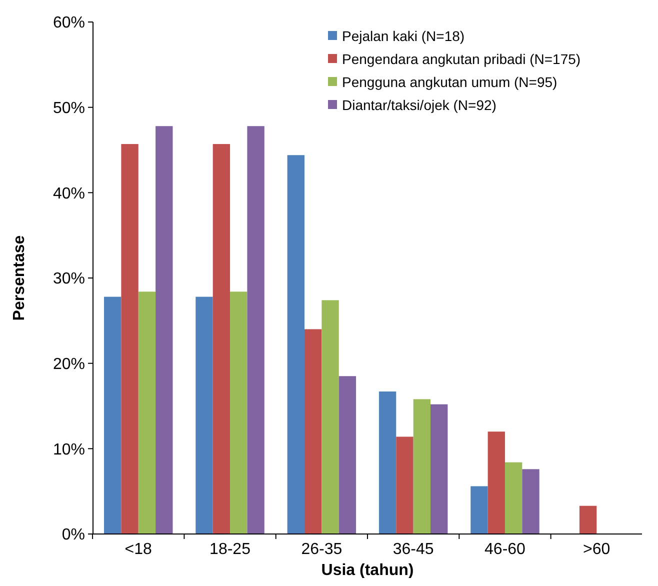  Describe the element at coordinates (505, 549) in the screenshot. I see `x-tick-label: 46-60` at that location.